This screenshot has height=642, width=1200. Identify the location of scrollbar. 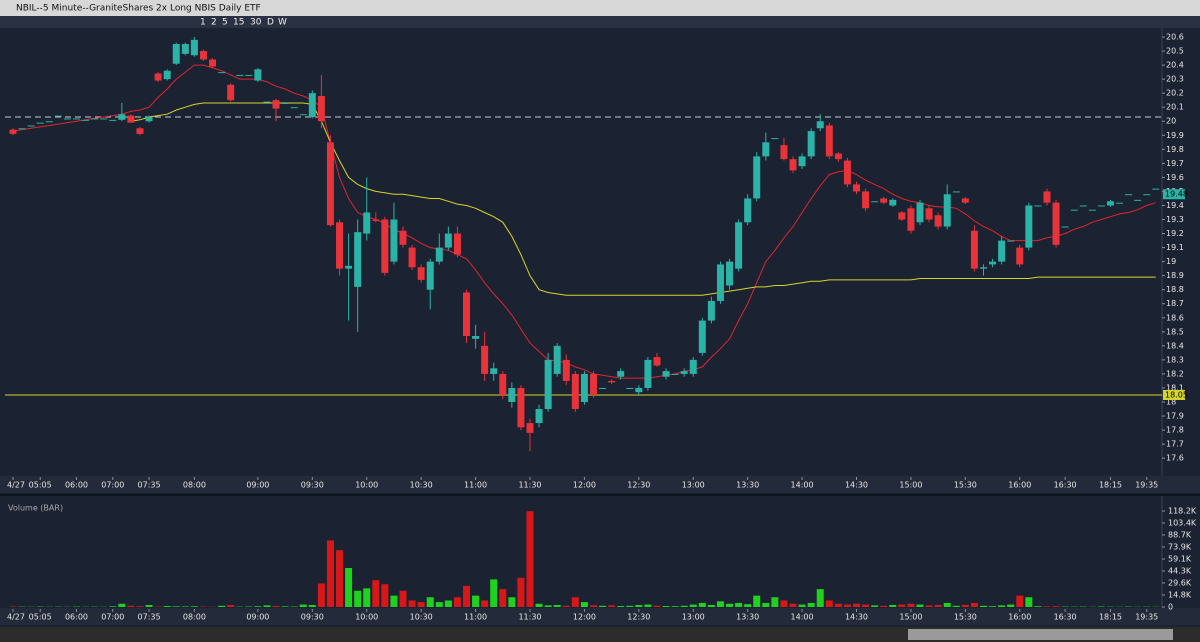
(600, 634).